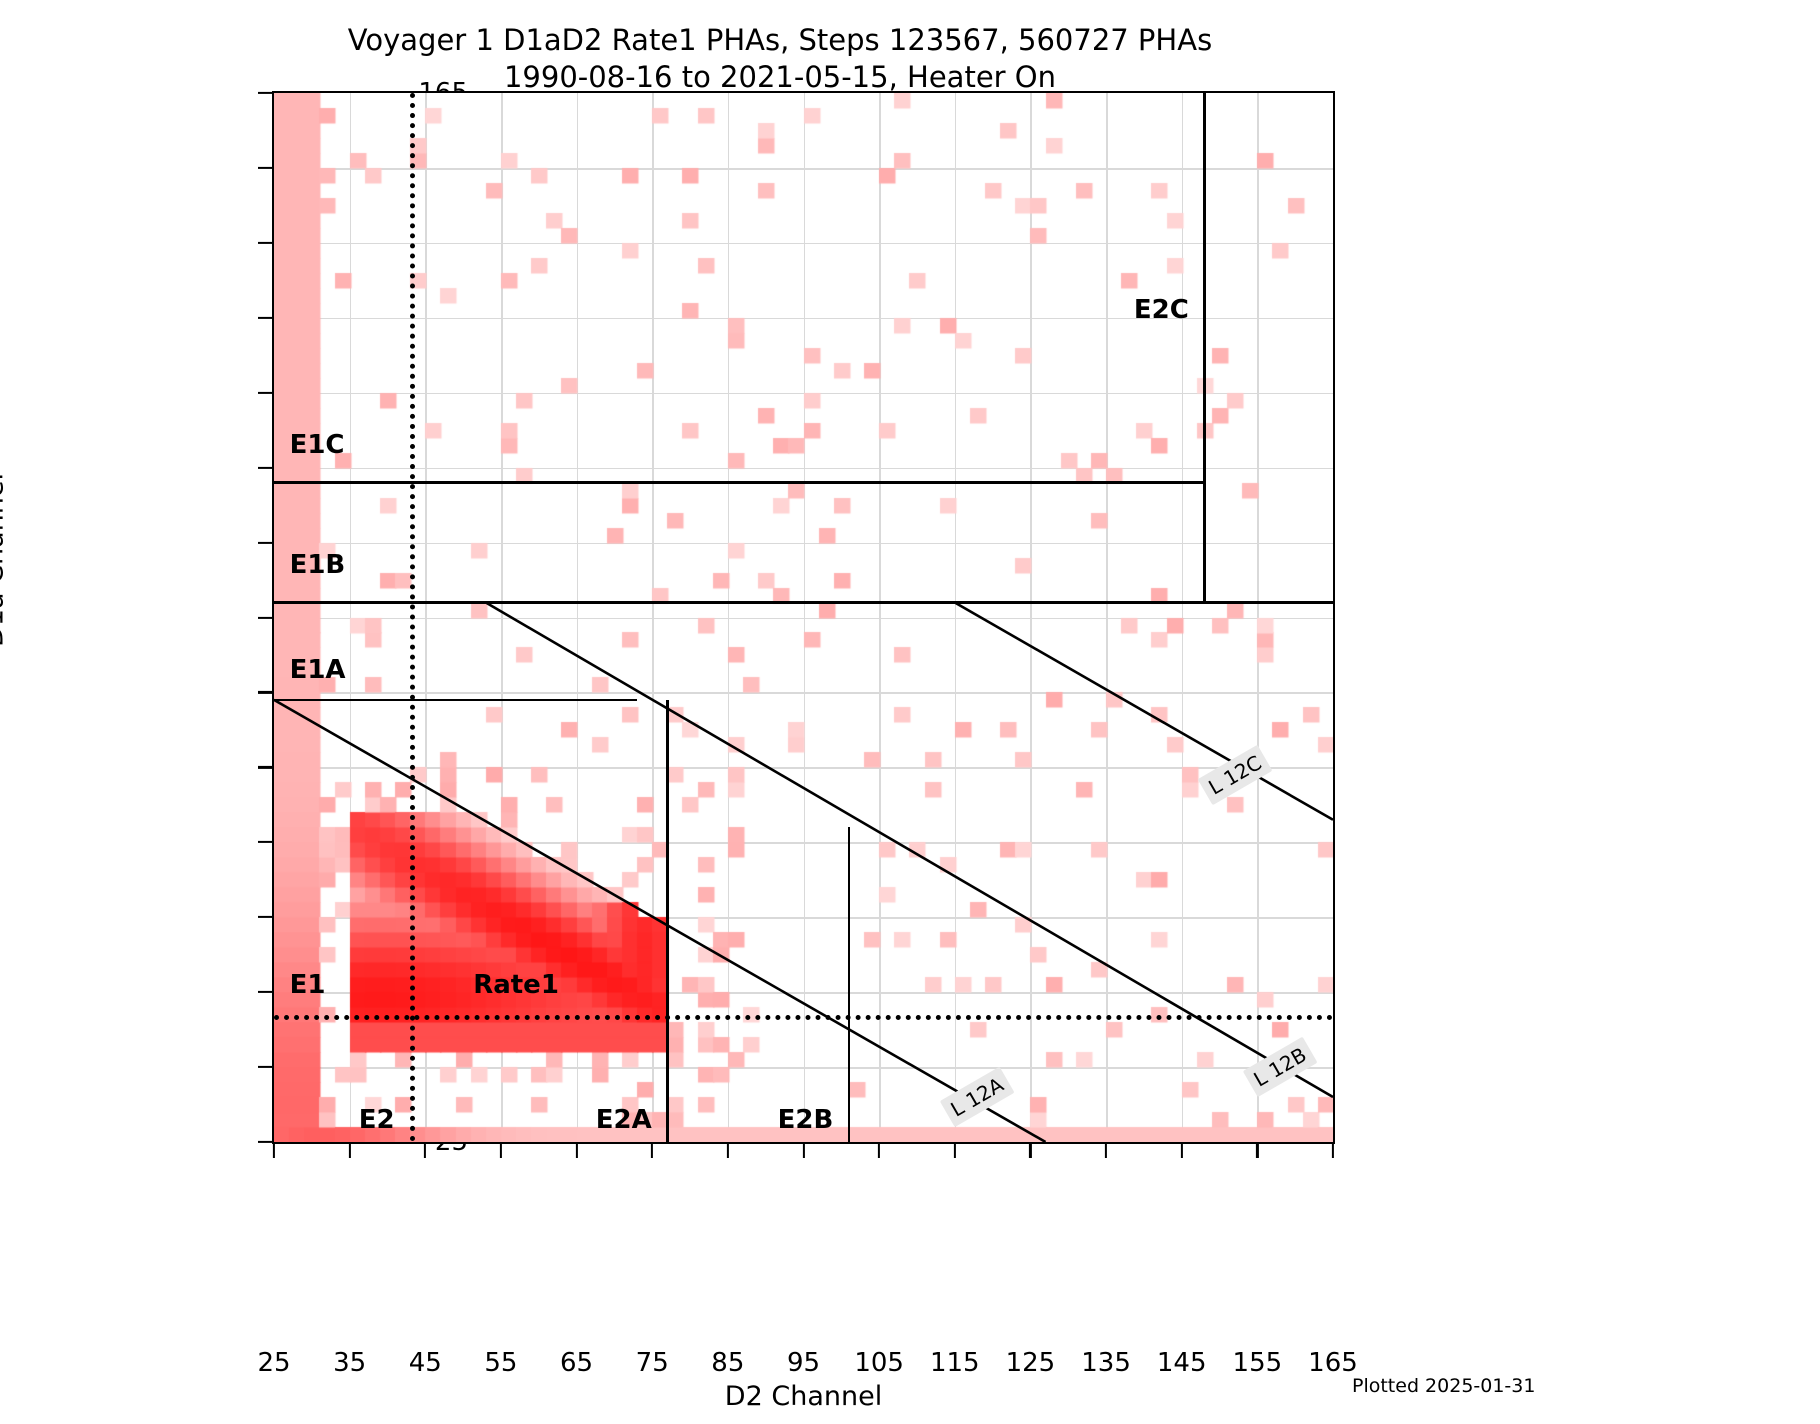 The height and width of the screenshot is (1424, 1820). What do you see at coordinates (652, 1363) in the screenshot?
I see `x-tick-label: 75` at bounding box center [652, 1363].